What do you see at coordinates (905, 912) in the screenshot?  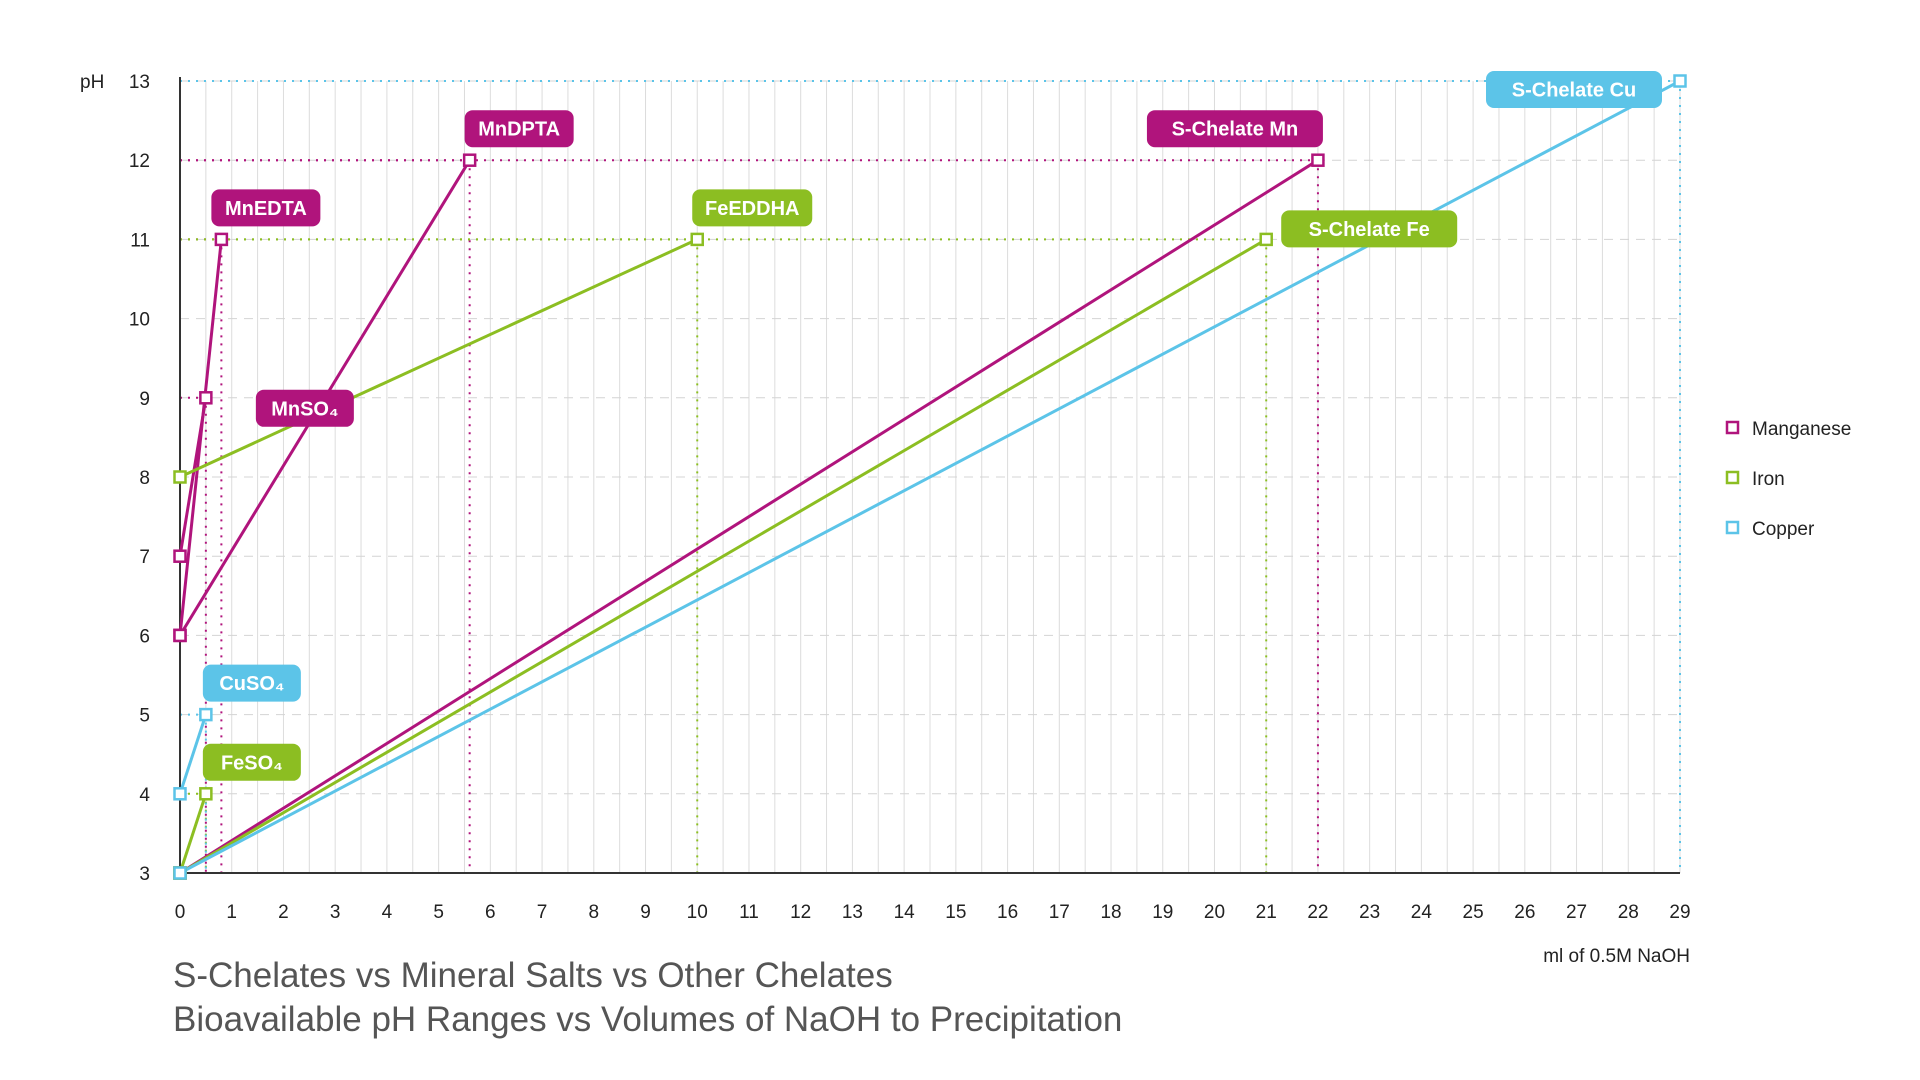 I see `x-tick-label: 14` at bounding box center [905, 912].